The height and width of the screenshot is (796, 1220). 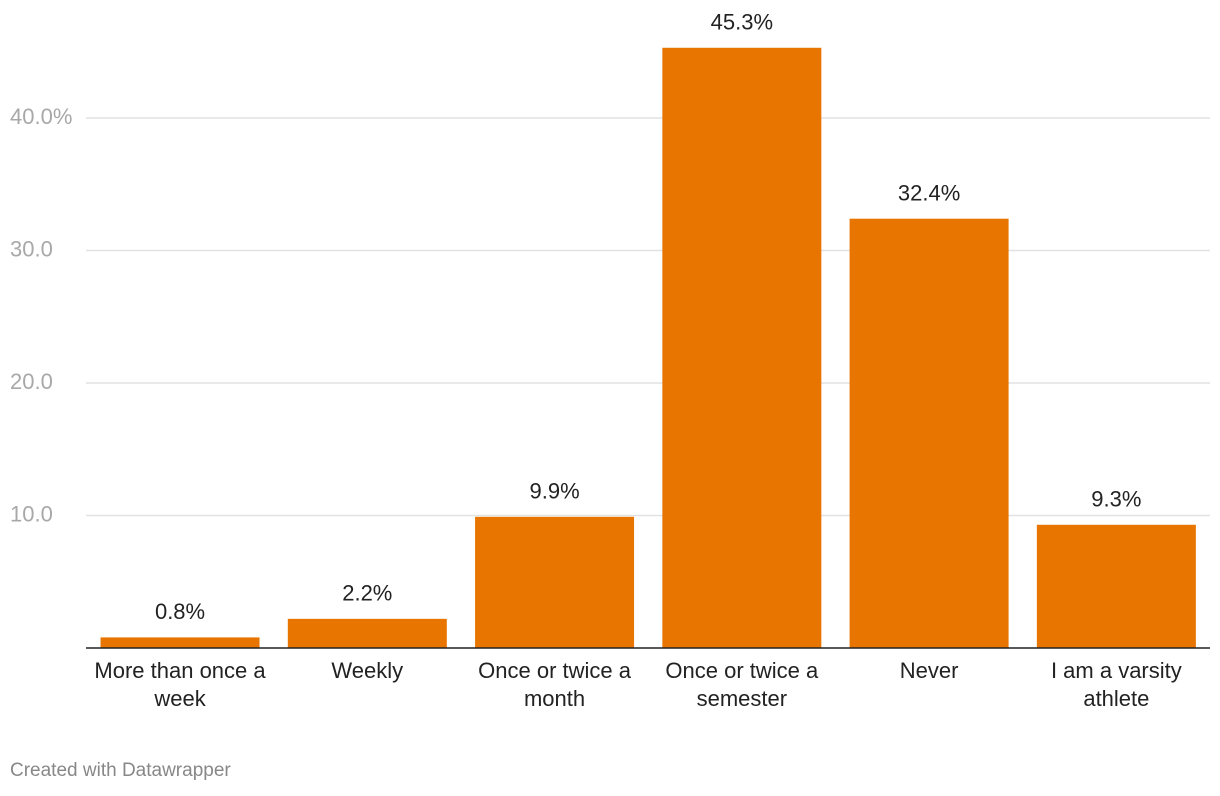 What do you see at coordinates (554, 684) in the screenshot?
I see `x-tick-label: Once or twice a month` at bounding box center [554, 684].